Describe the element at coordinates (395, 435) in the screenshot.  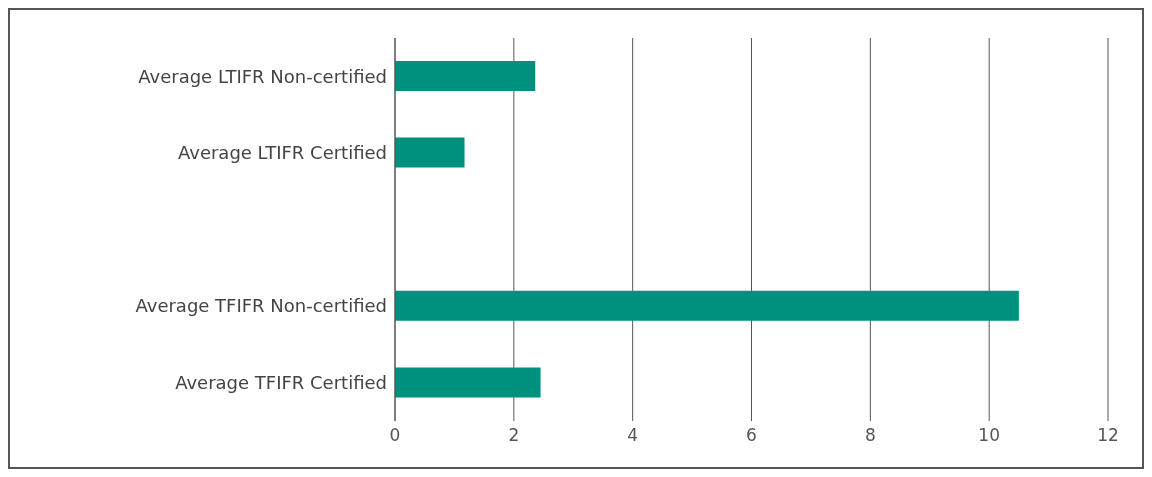
I see `x-tick-label: 0` at that location.